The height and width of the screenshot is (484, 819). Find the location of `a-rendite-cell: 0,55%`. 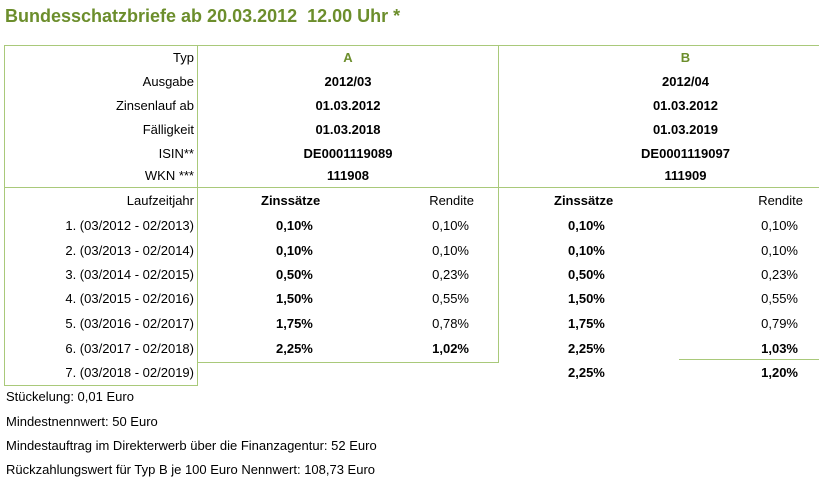

a-rendite-cell: 0,55% is located at coordinates (450, 298).